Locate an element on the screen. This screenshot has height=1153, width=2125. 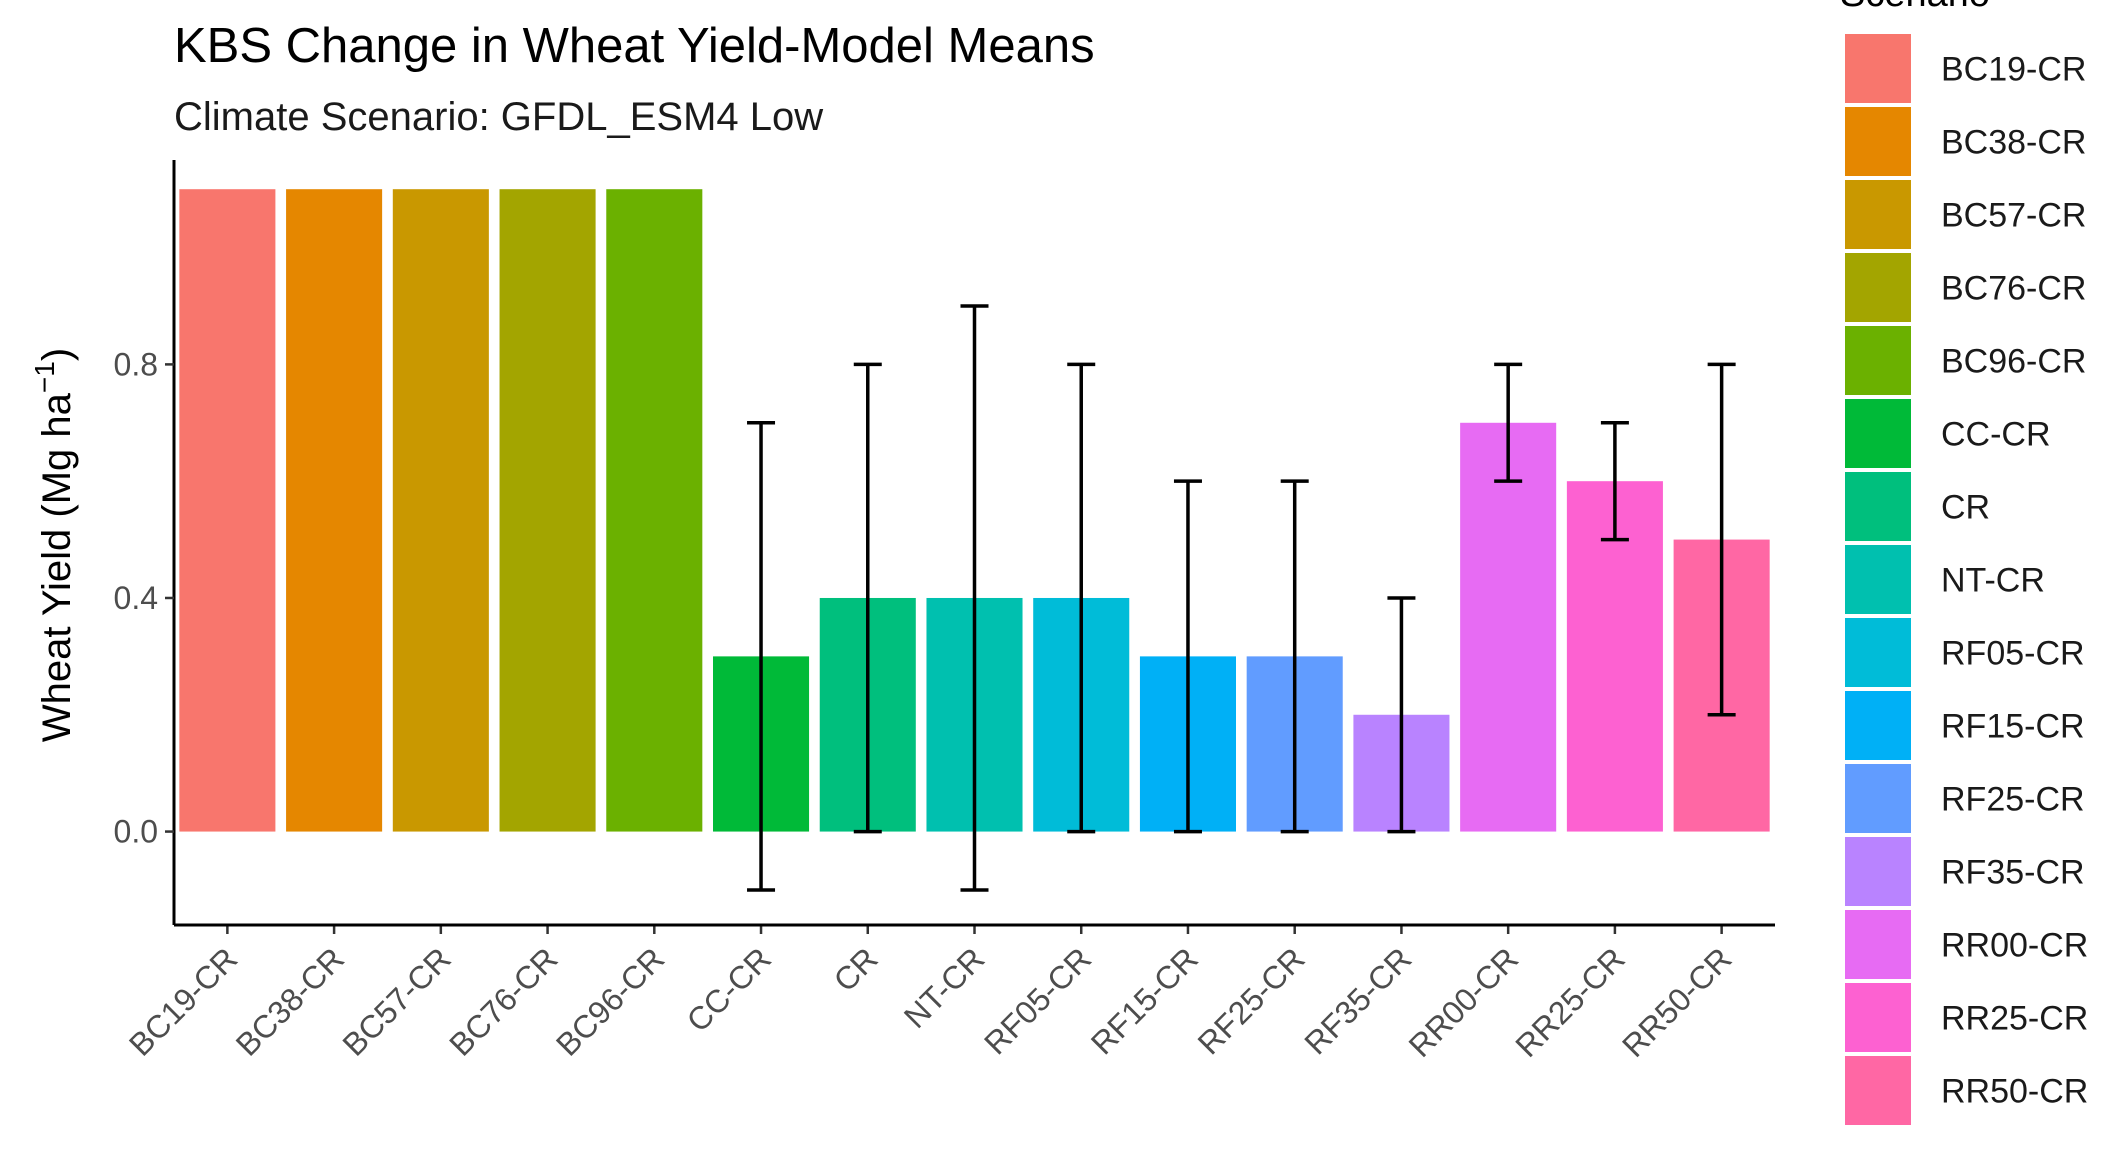
x-tick-label: BC19-CR is located at coordinates (183, 1001).